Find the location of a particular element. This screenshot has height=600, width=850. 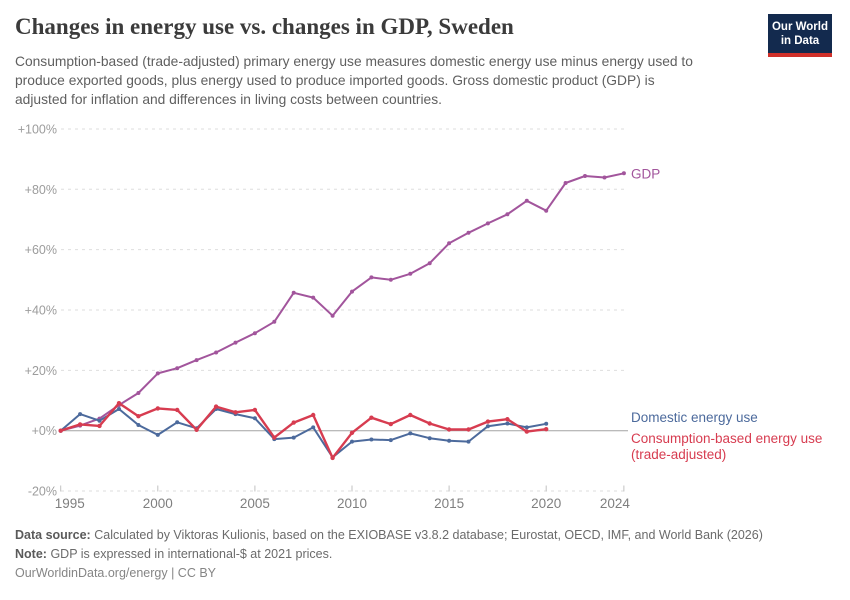

series-domestic-energy-use: Domestic energy use is located at coordinates (408, 433).